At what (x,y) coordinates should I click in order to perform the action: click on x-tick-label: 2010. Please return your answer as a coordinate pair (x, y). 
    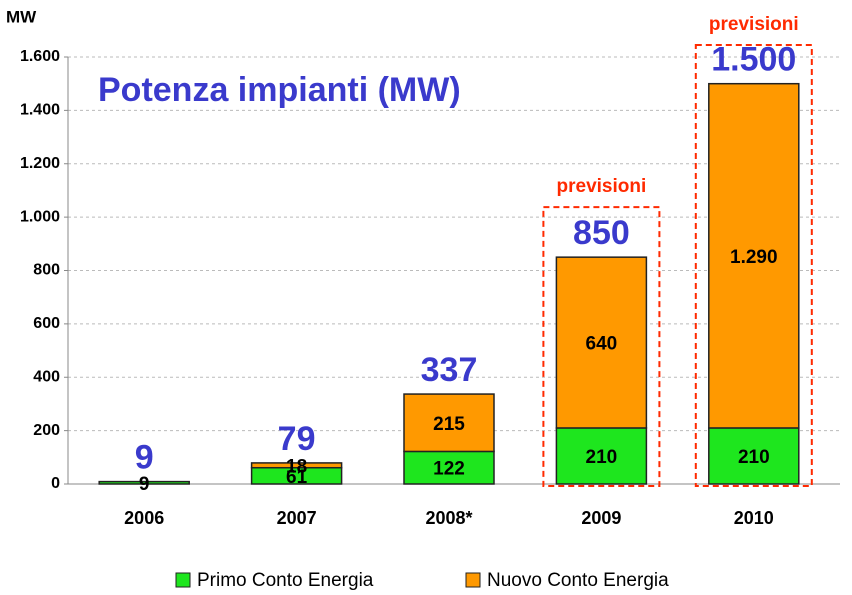
    Looking at the image, I should click on (754, 518).